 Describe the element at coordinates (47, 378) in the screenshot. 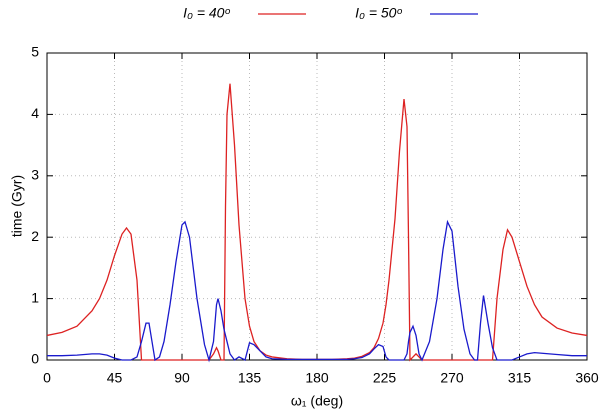

I see `x-tick-label: 0` at that location.